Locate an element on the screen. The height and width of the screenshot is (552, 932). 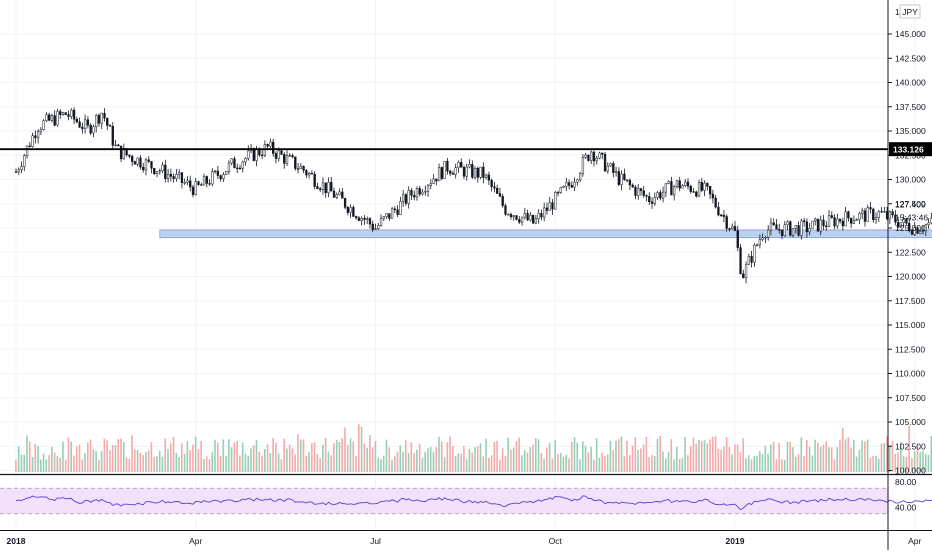
price-tick-label: 130.000 is located at coordinates (910, 180).